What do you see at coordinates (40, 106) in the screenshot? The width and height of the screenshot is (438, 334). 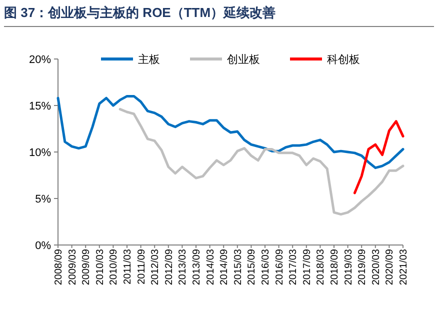 I see `y-tick-label: 15%` at bounding box center [40, 106].